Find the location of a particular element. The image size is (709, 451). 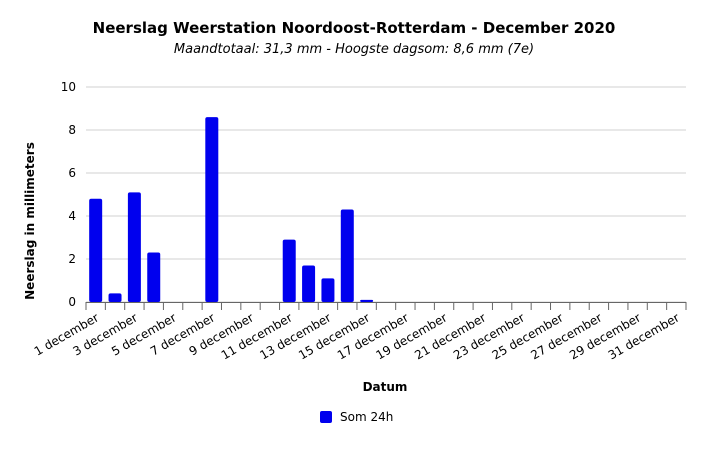

y-tick-label: 4 is located at coordinates (72, 216).